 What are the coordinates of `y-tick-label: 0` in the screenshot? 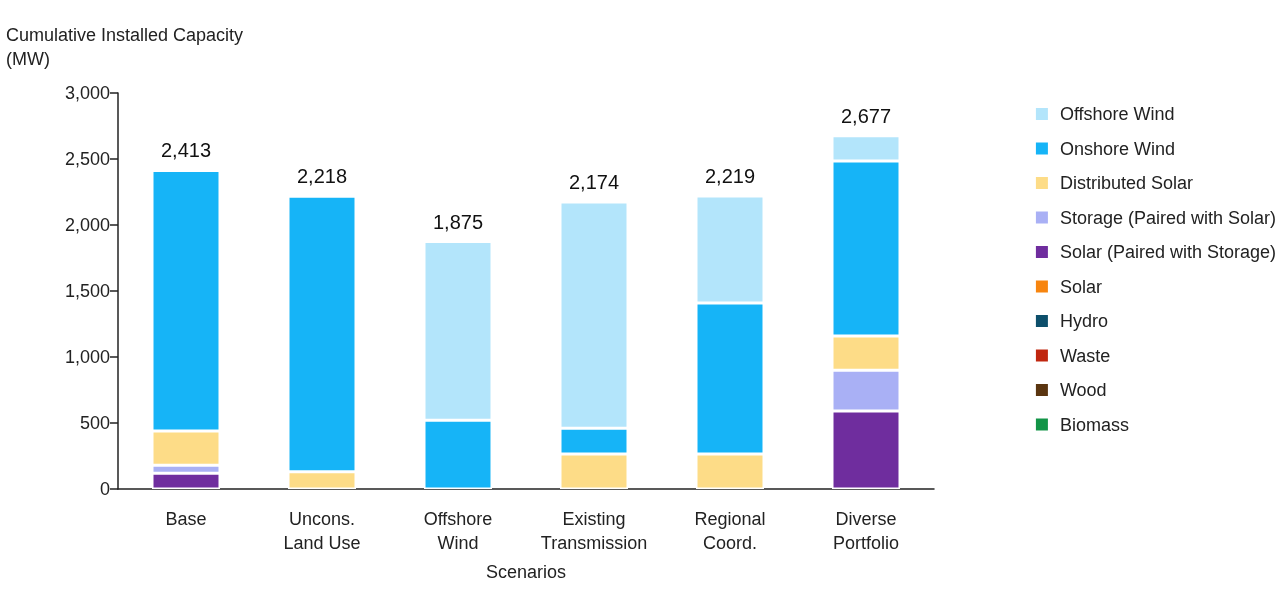 It's located at (104, 489).